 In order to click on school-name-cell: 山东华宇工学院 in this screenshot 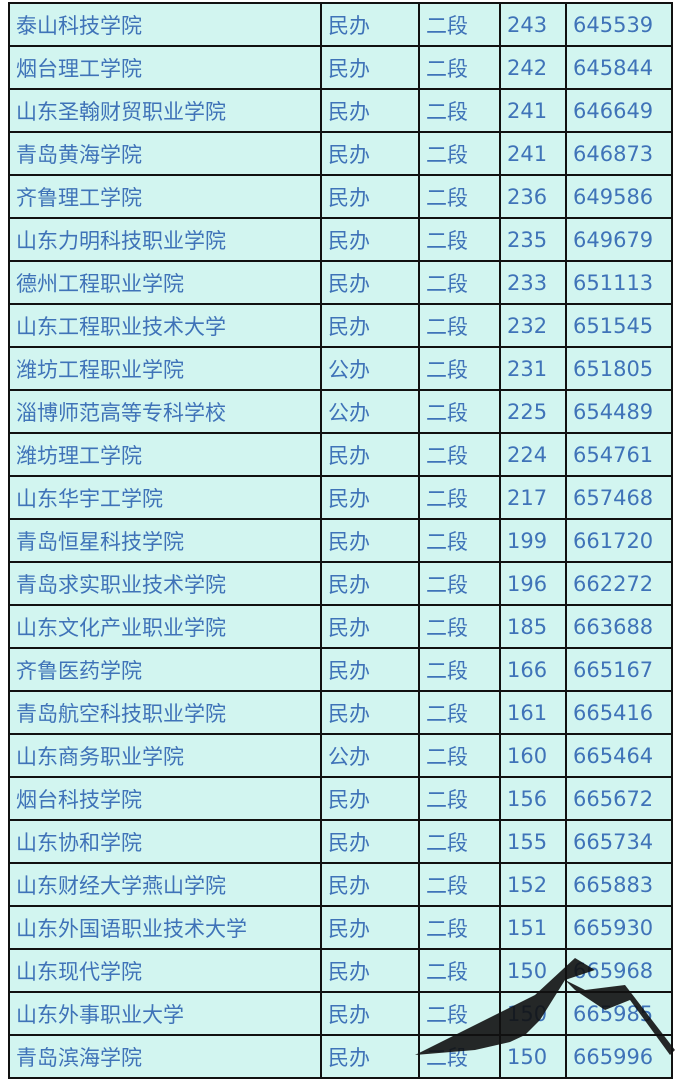, I will do `click(165, 497)`.